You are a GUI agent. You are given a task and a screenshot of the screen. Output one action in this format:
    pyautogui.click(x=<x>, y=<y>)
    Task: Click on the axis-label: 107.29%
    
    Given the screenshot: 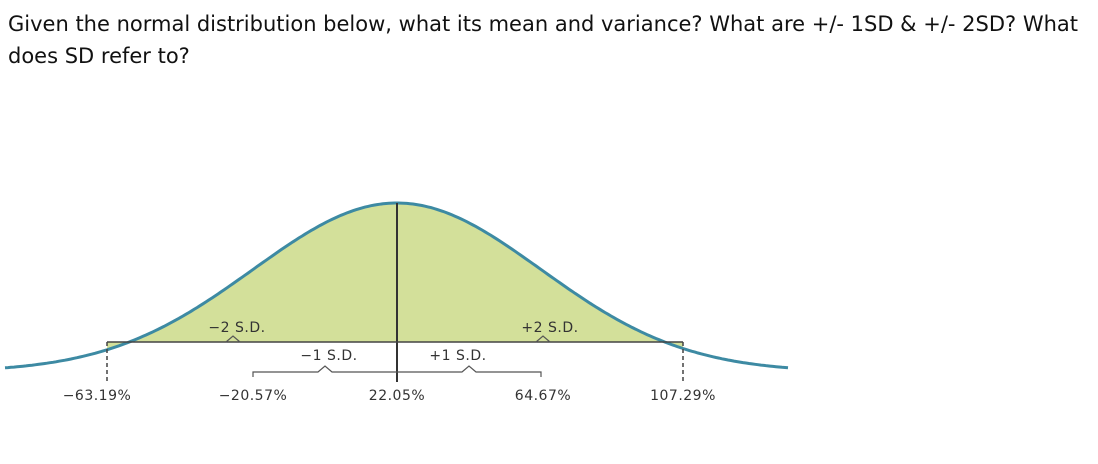 What is the action you would take?
    pyautogui.click(x=683, y=396)
    